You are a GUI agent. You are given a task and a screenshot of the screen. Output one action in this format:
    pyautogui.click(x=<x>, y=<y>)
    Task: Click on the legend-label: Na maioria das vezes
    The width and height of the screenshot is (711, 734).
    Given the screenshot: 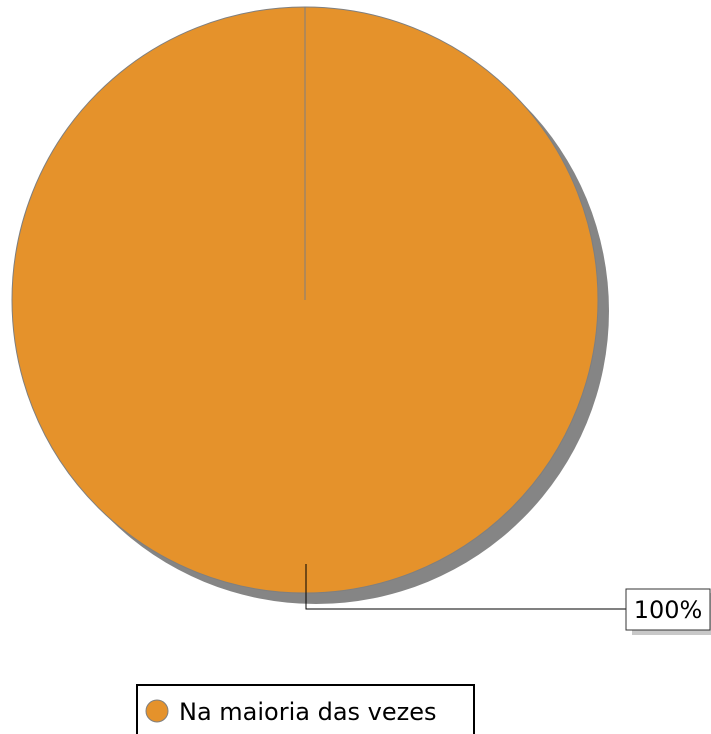 What is the action you would take?
    pyautogui.click(x=308, y=712)
    